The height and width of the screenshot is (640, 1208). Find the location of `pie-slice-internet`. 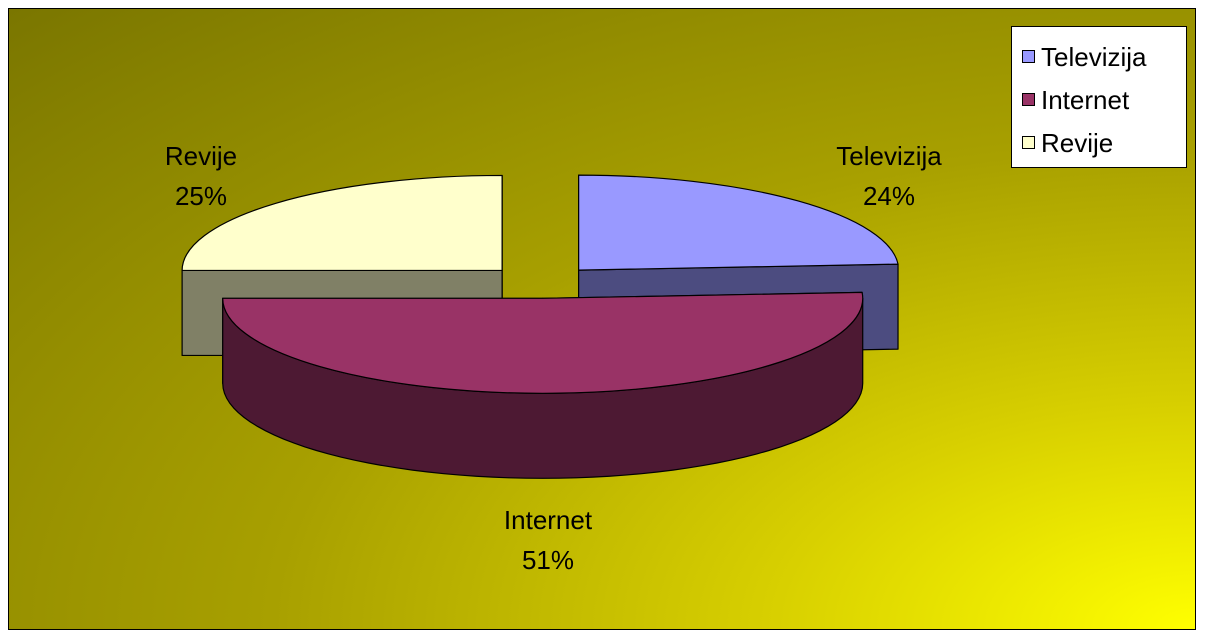

pie-slice-internet is located at coordinates (543, 342).